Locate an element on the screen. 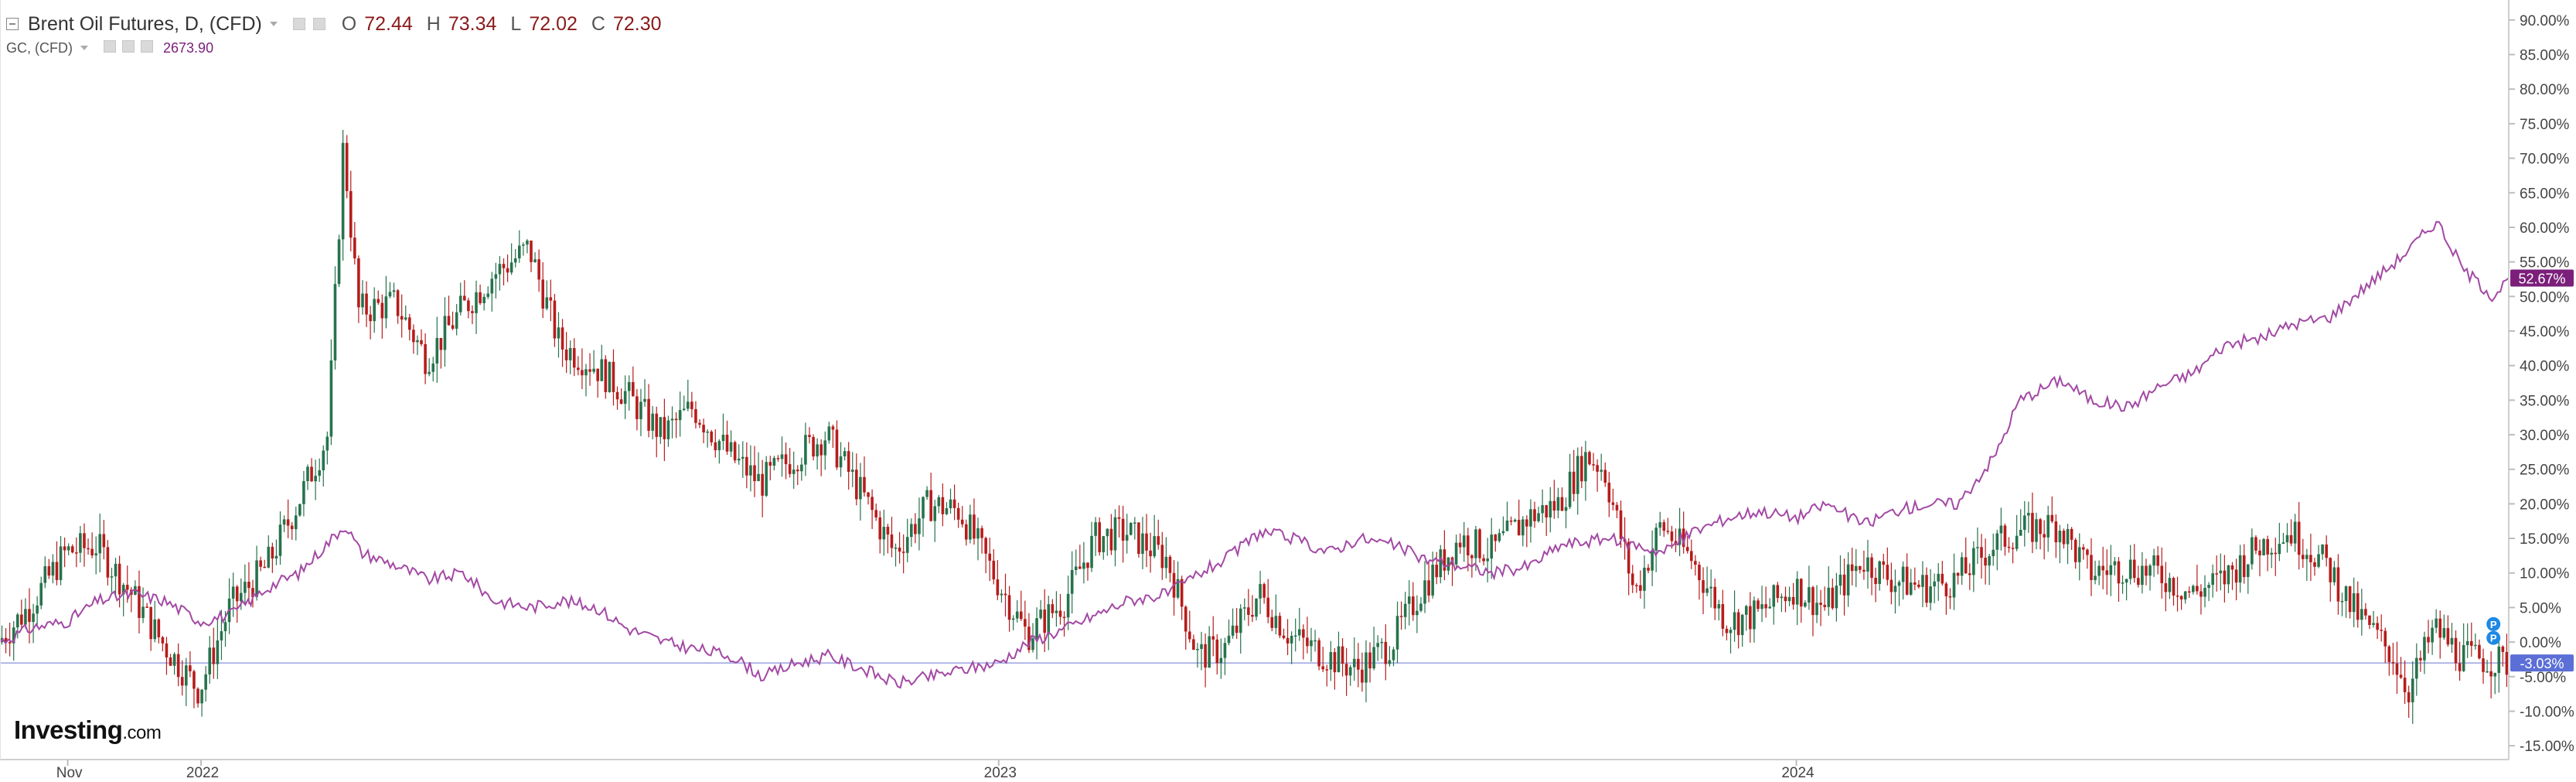 The width and height of the screenshot is (2576, 782). symbol-title: Brent Oil Futures, D, (CFD) is located at coordinates (145, 24).